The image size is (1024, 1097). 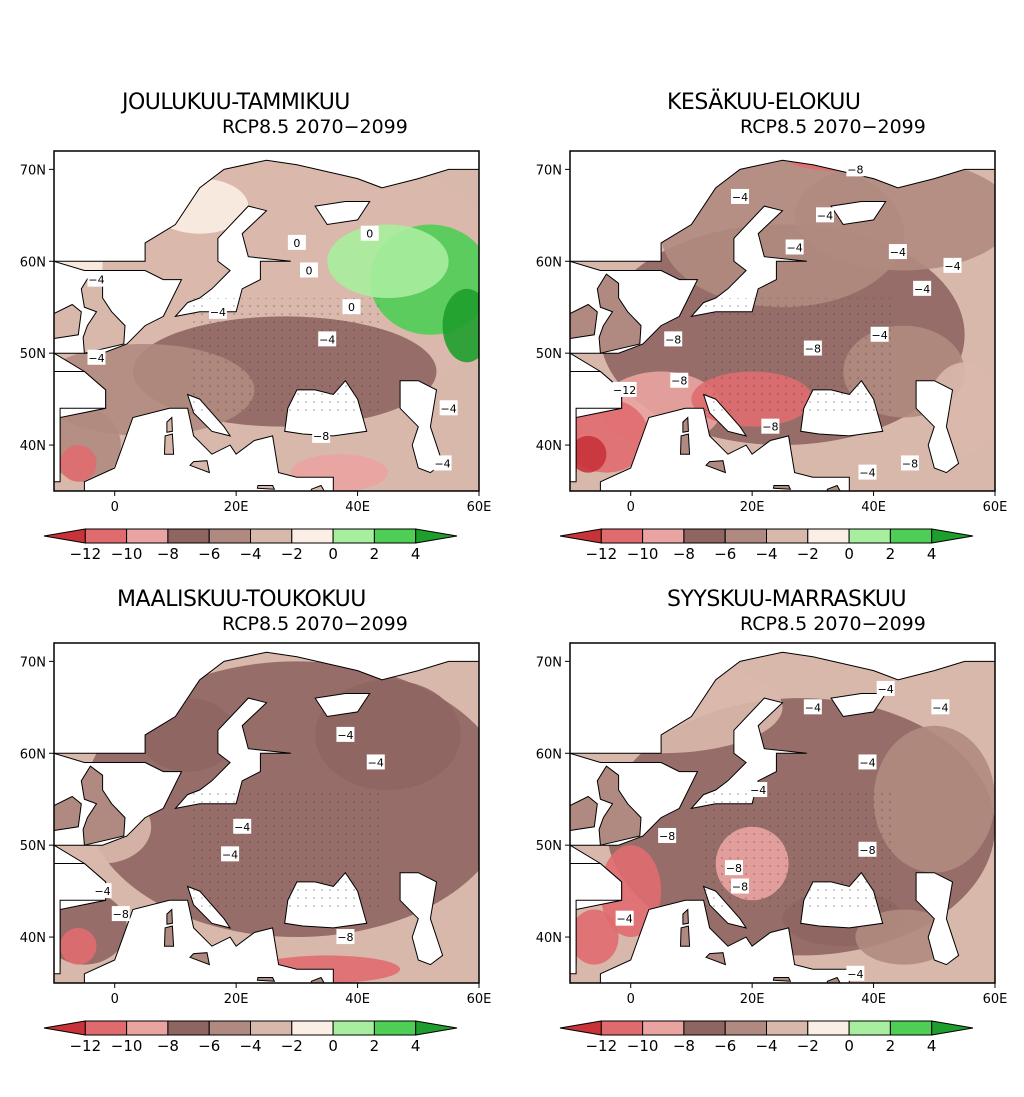 What do you see at coordinates (932, 1046) in the screenshot?
I see `colorbar-tick-label: 4` at bounding box center [932, 1046].